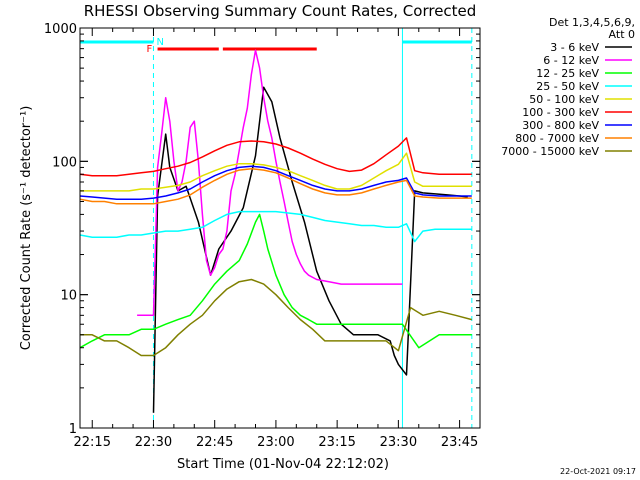 This screenshot has width=640, height=480. Describe the element at coordinates (150, 49) in the screenshot. I see `flag-f: F` at that location.